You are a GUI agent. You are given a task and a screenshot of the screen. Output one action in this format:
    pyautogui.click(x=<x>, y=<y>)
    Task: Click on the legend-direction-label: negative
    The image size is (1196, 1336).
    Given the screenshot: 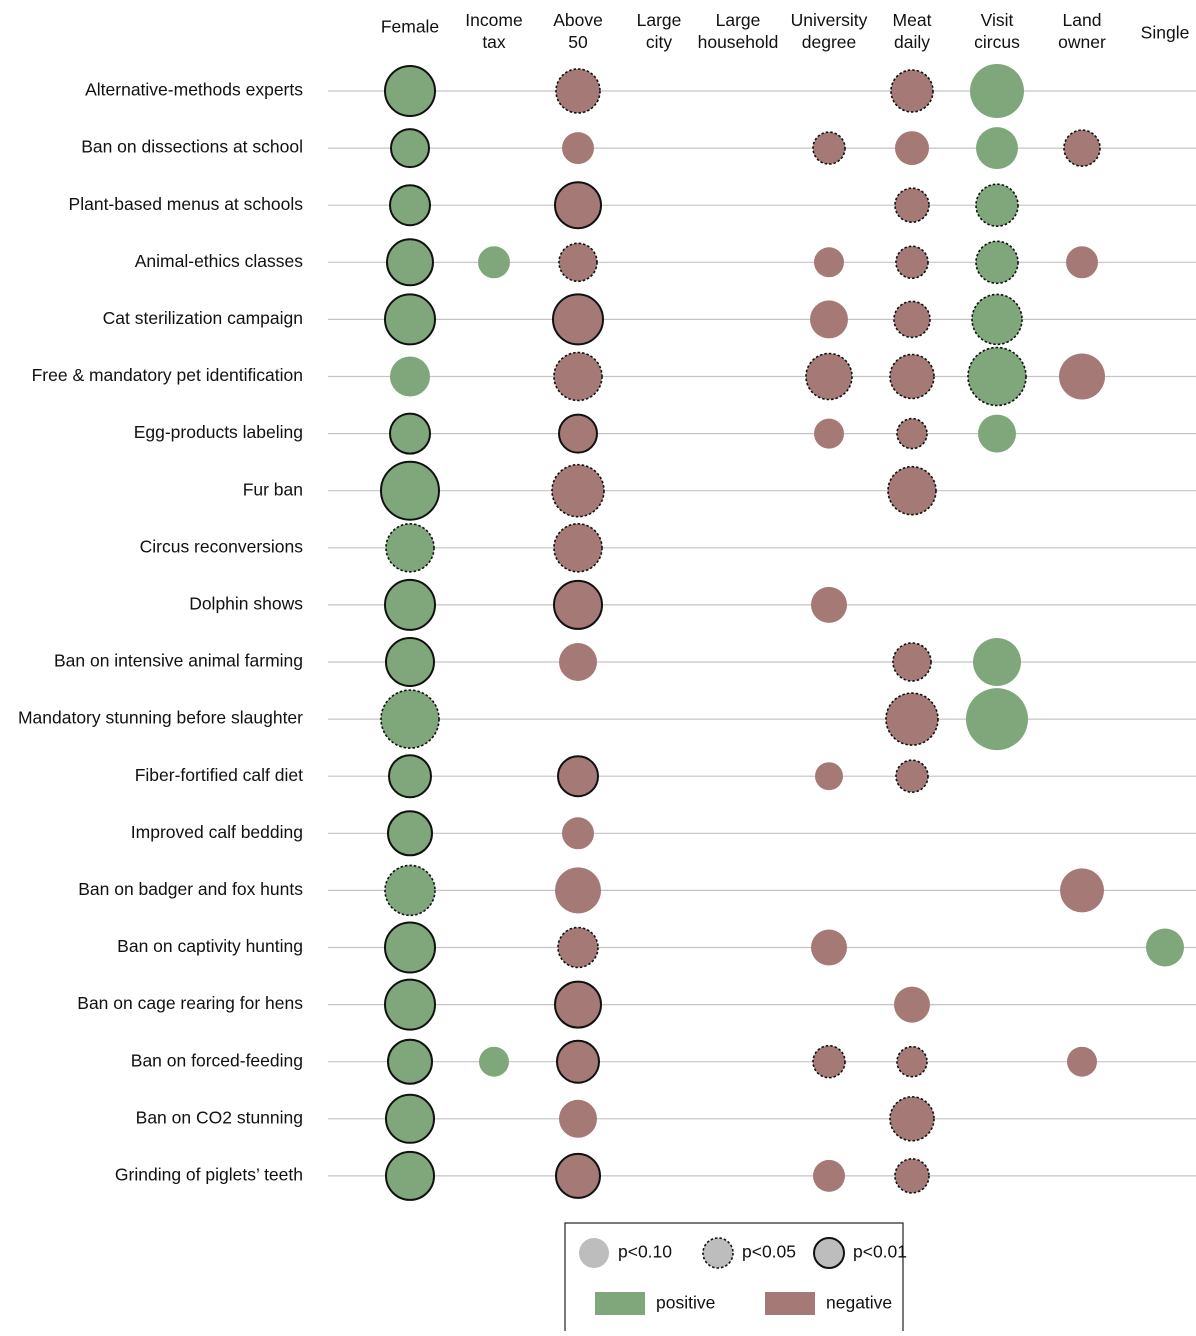 What is the action you would take?
    pyautogui.click(x=859, y=1303)
    